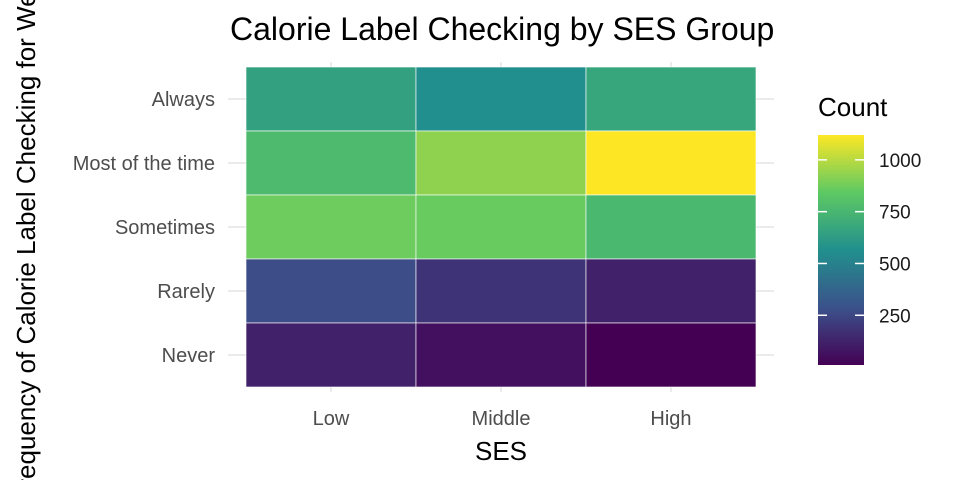  I want to click on color-legend: Count 250 500 750 1000, so click(869, 228).